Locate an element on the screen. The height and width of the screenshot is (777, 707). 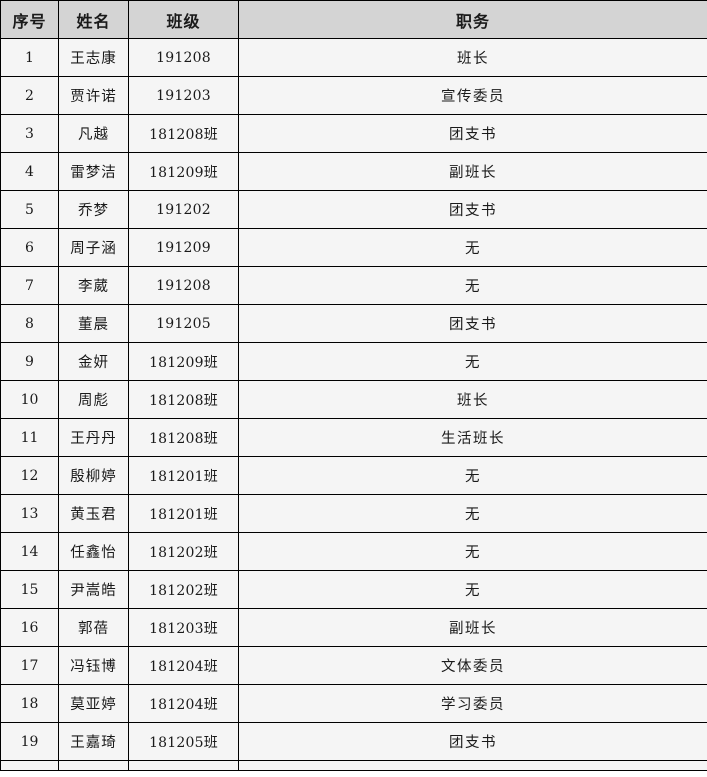
cell-index-text: 11 is located at coordinates (29, 437).